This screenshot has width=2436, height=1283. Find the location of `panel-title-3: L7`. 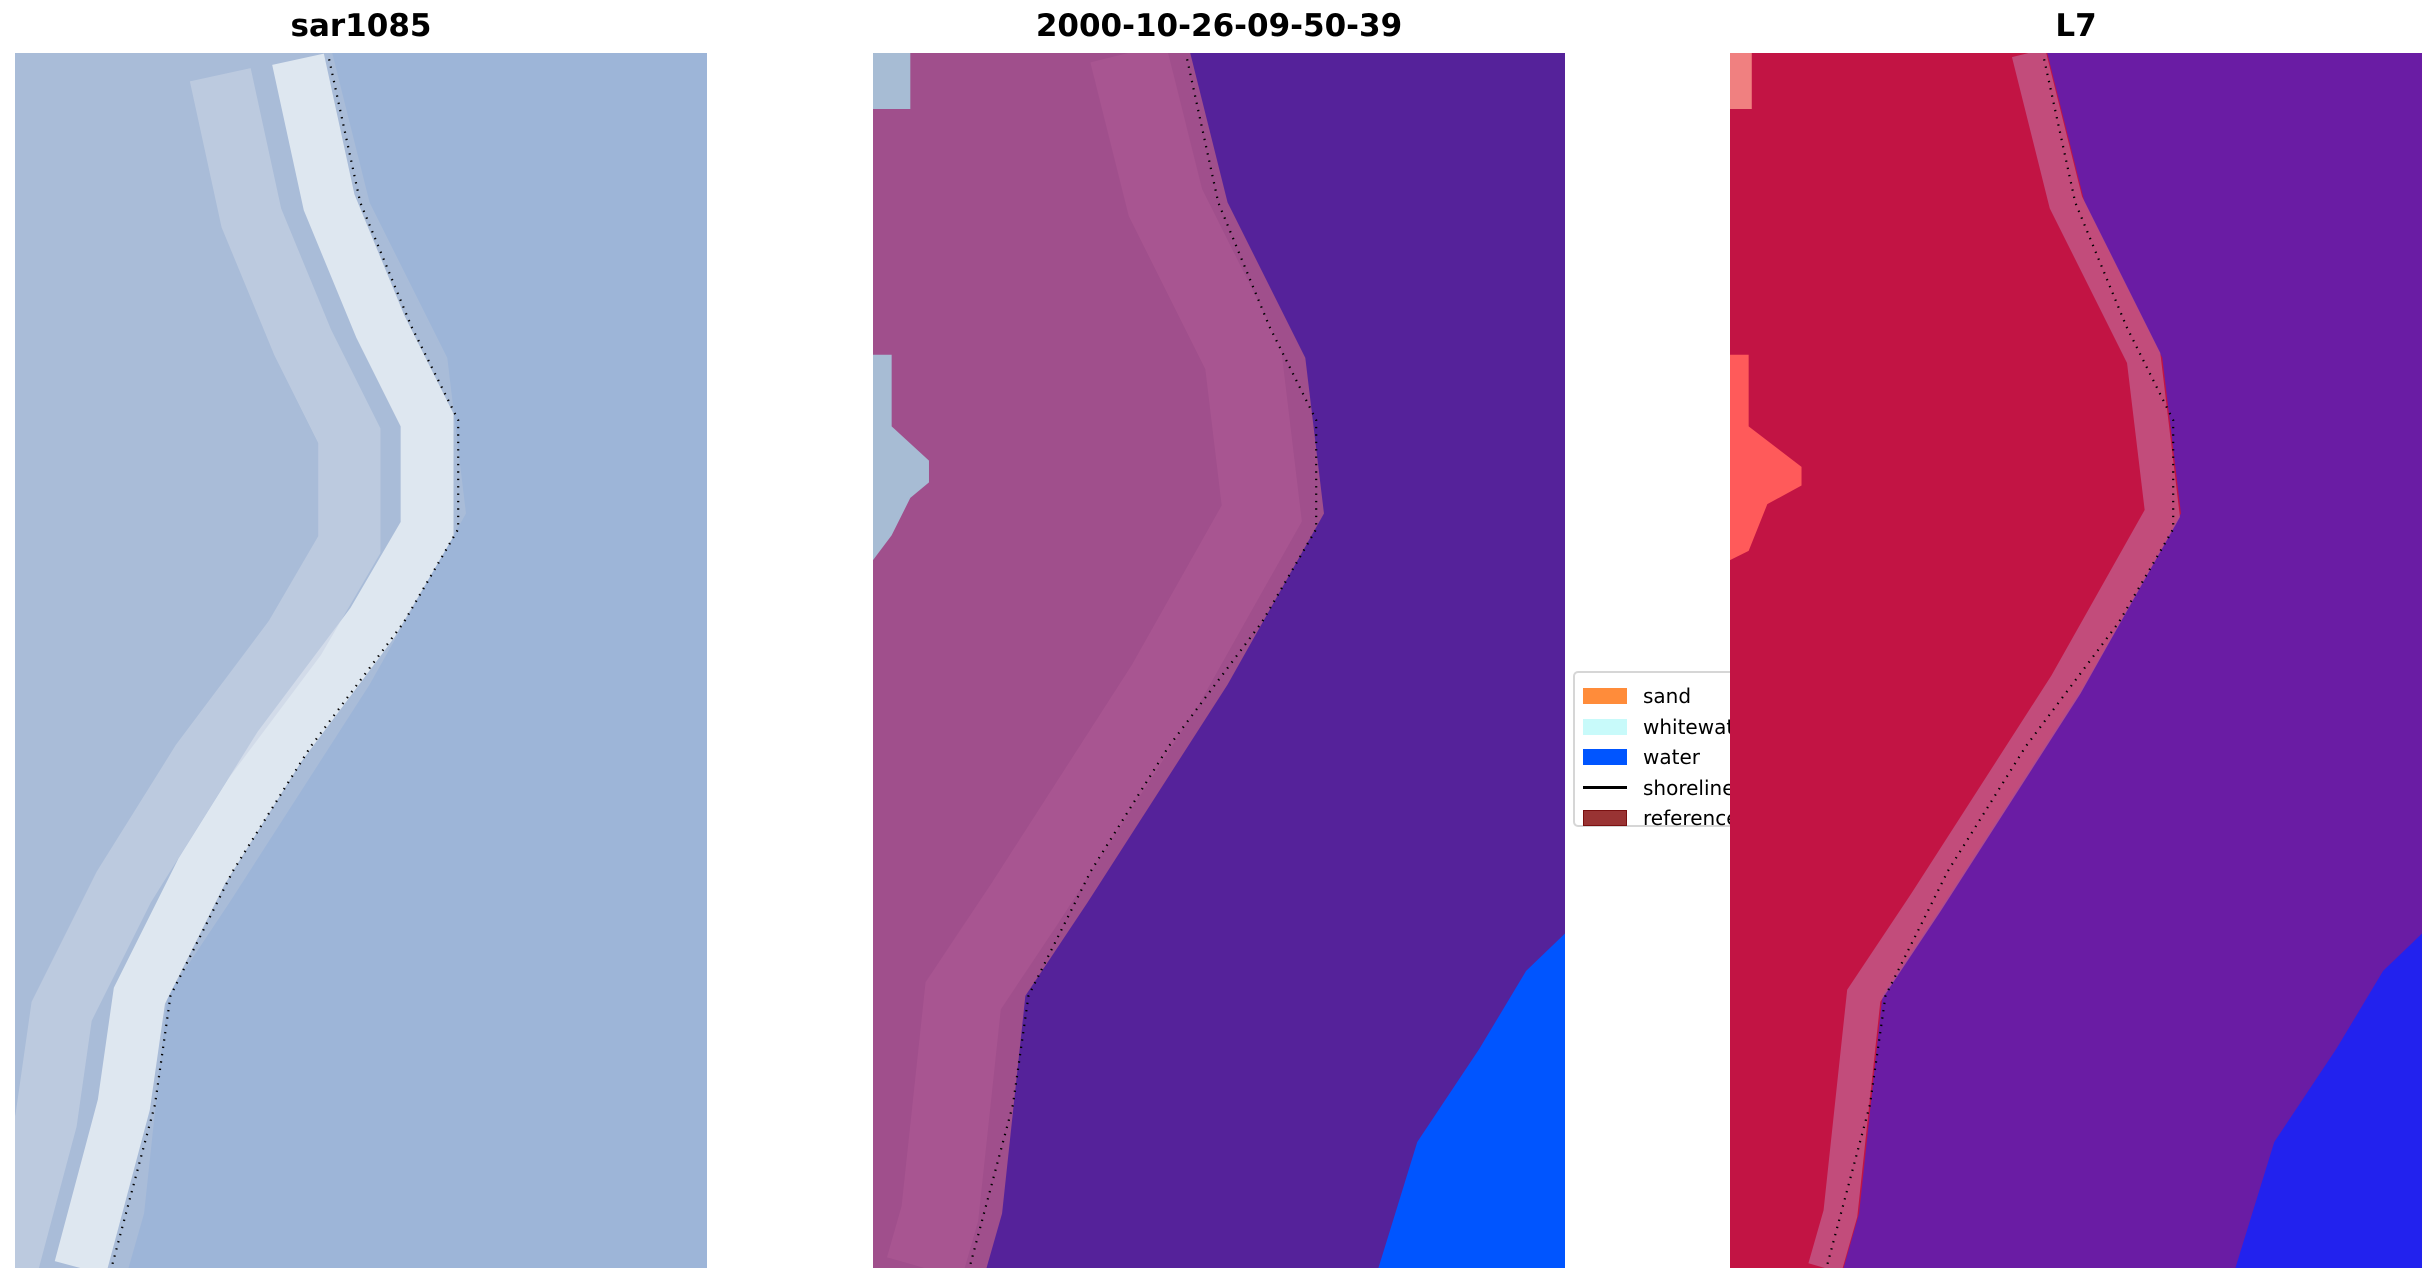

panel-title-3: L7 is located at coordinates (2076, 26).